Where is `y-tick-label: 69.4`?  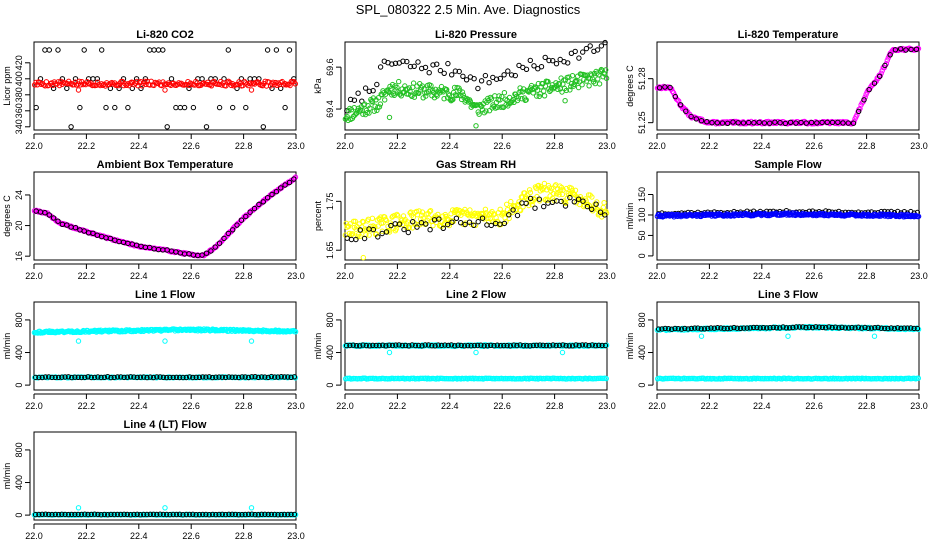 y-tick-label: 69.4 is located at coordinates (330, 109).